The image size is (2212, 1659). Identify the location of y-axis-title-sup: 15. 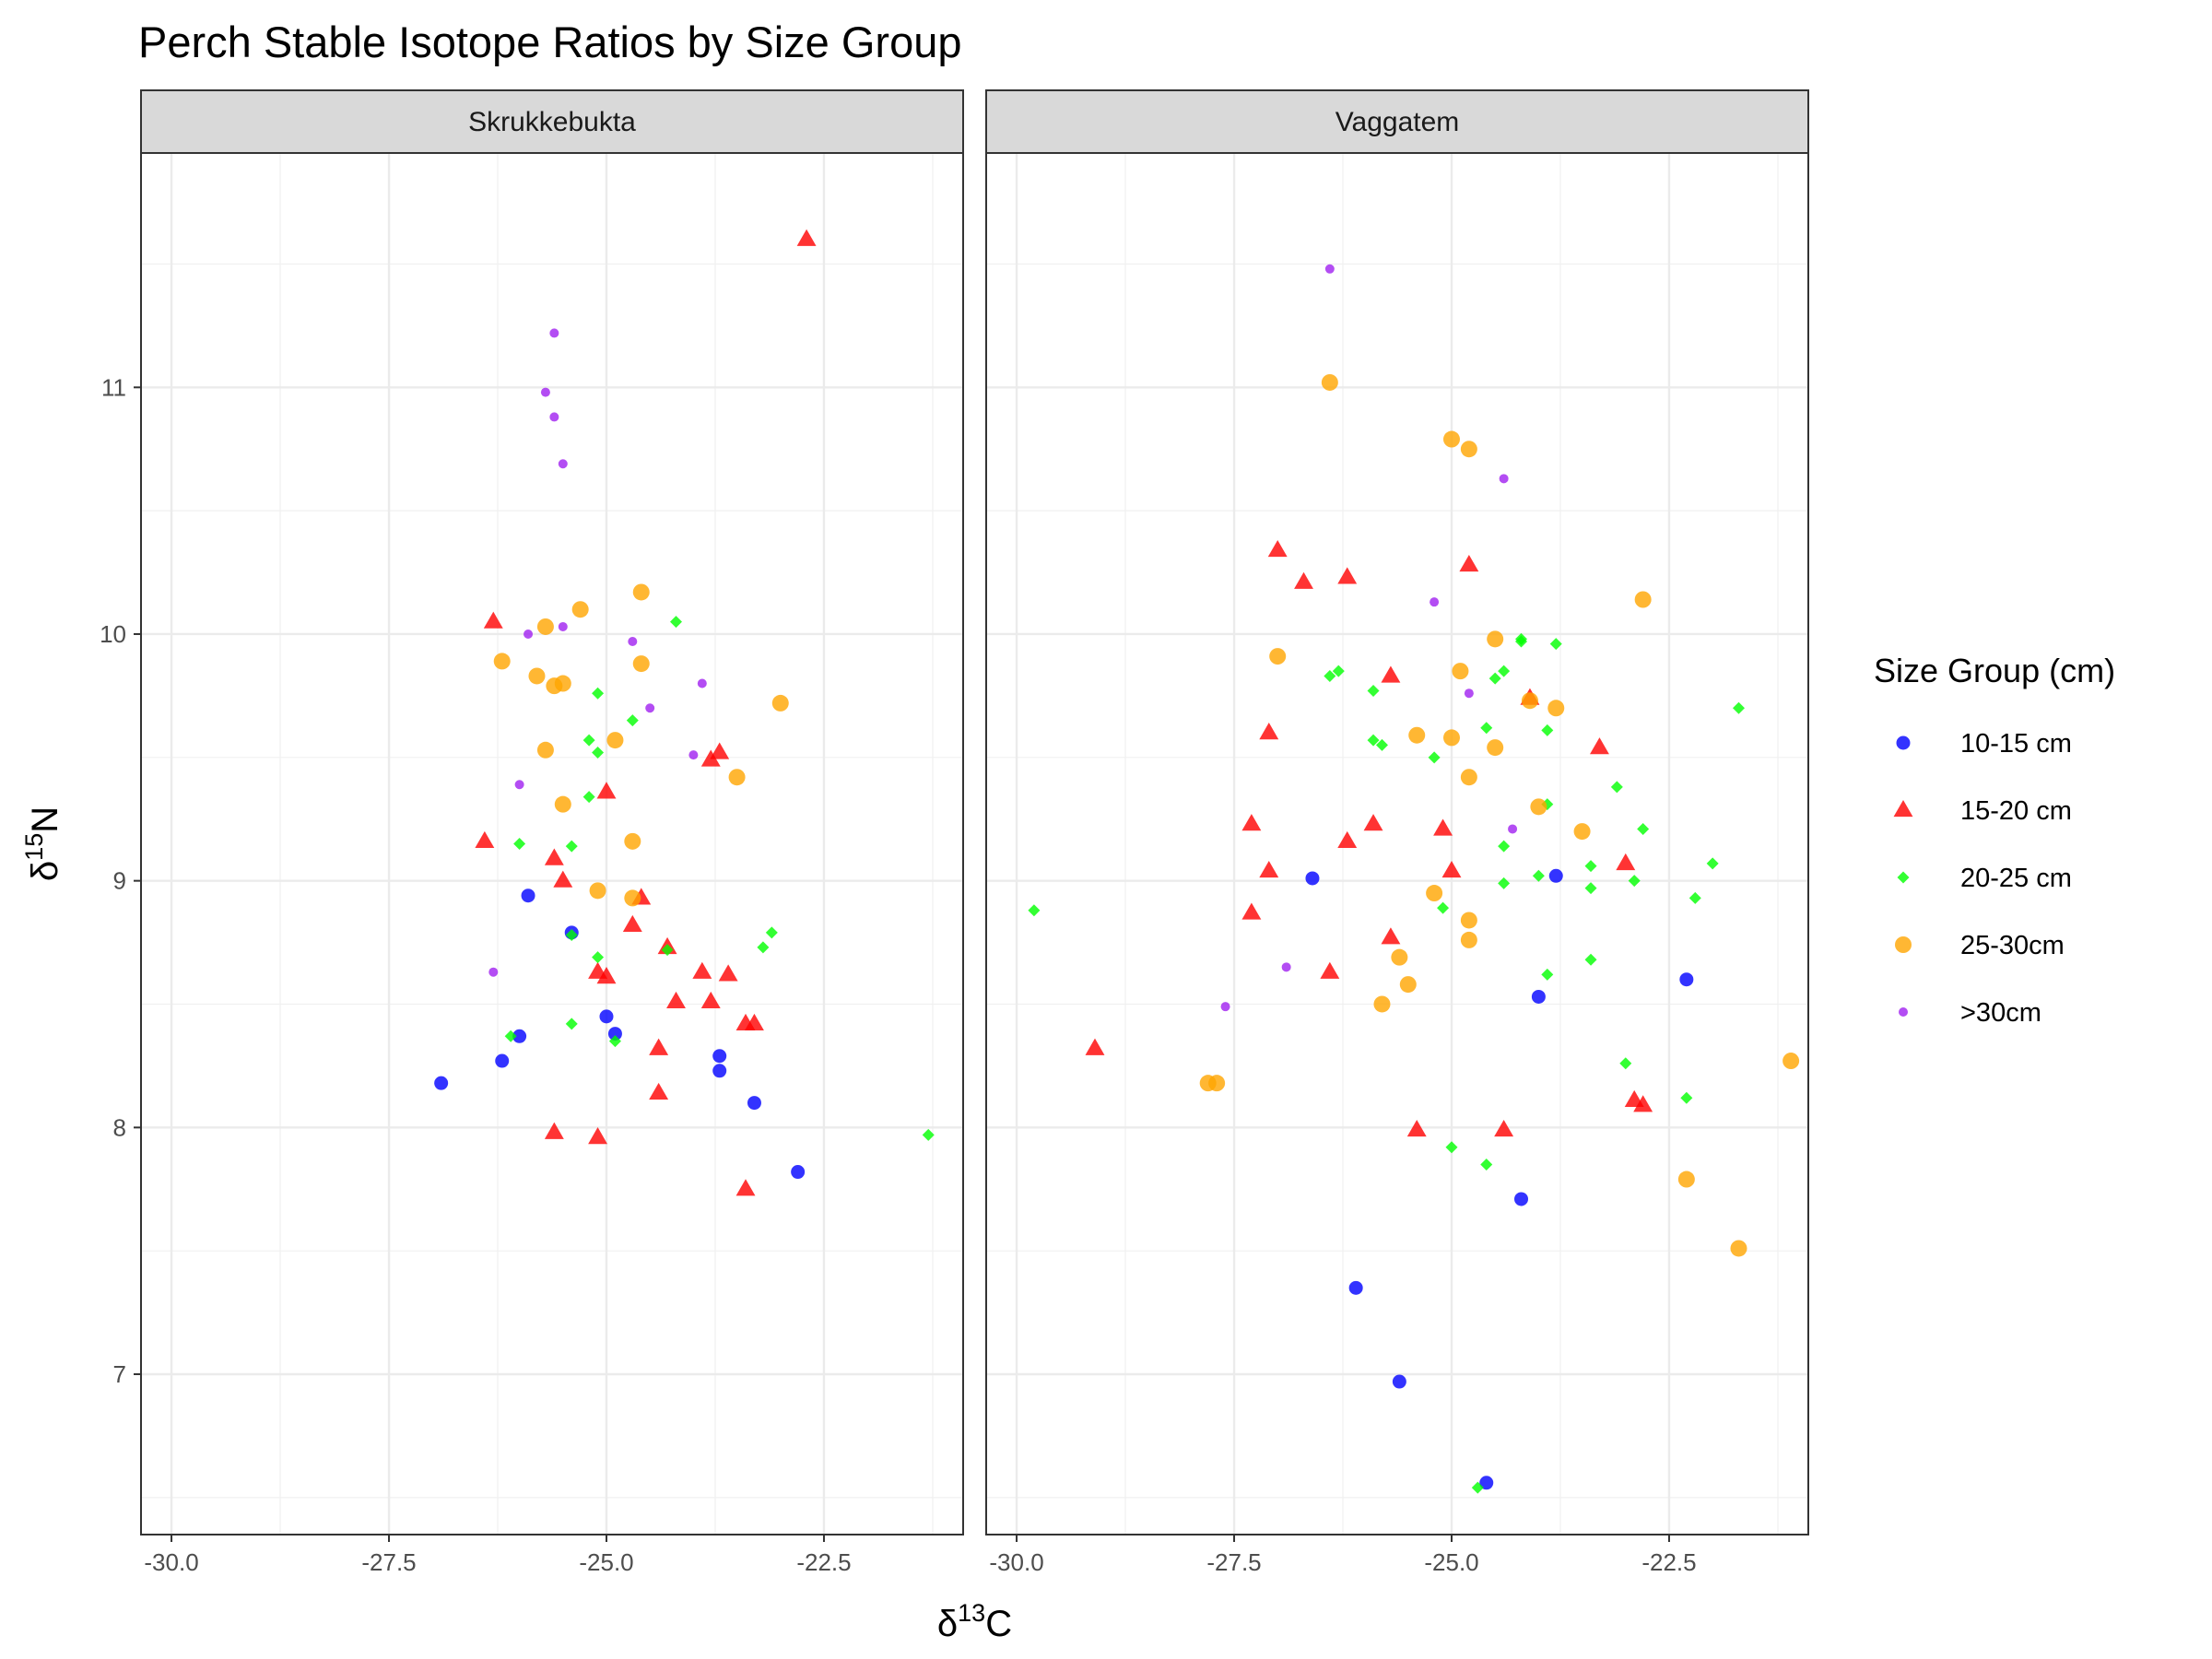
(34, 847).